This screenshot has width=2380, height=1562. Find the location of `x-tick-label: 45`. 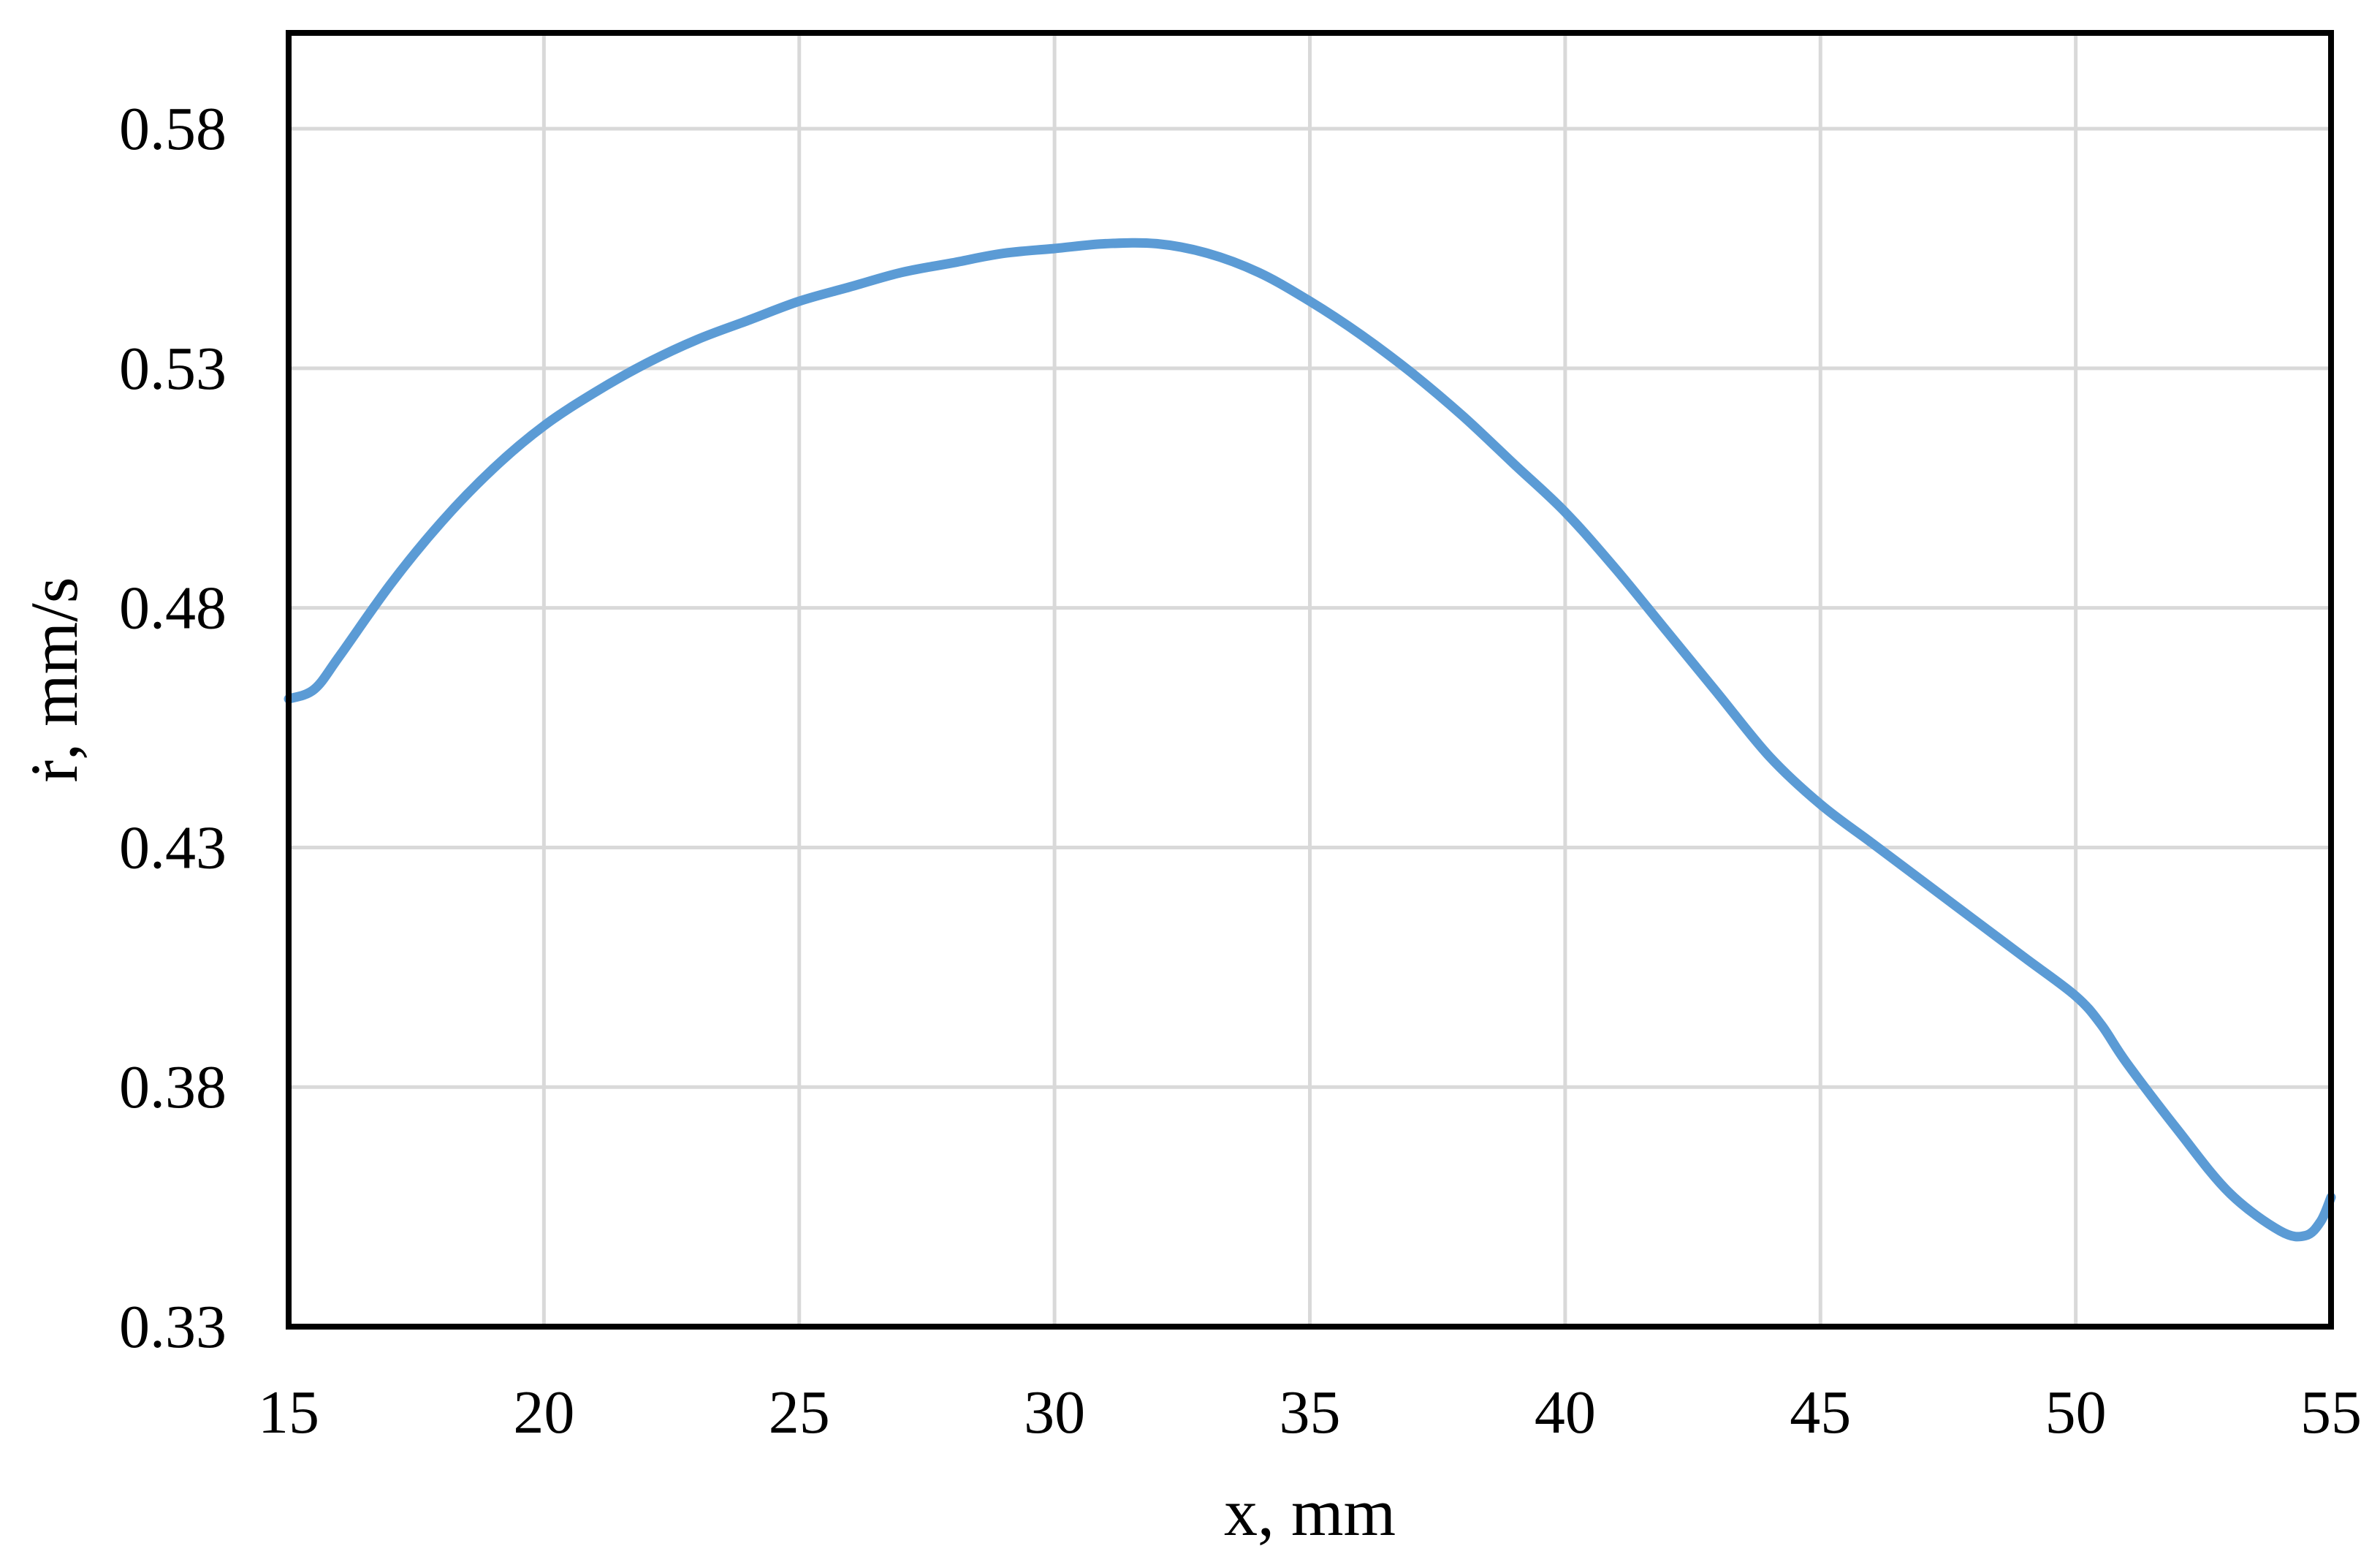

x-tick-label: 45 is located at coordinates (1821, 1413).